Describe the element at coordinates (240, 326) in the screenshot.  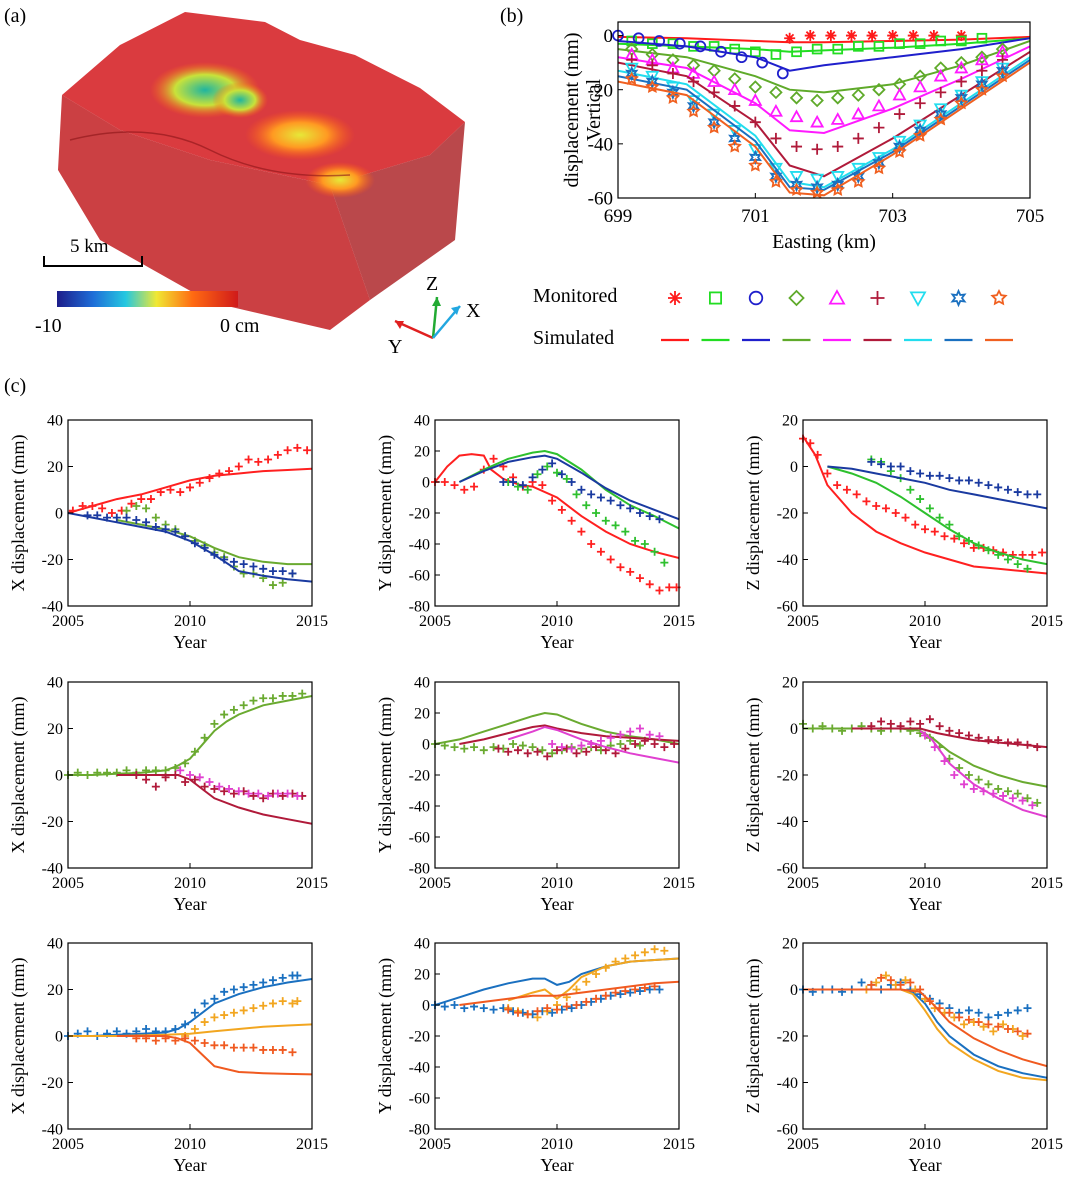
I see `colorbar-max-label: 0 cm` at that location.